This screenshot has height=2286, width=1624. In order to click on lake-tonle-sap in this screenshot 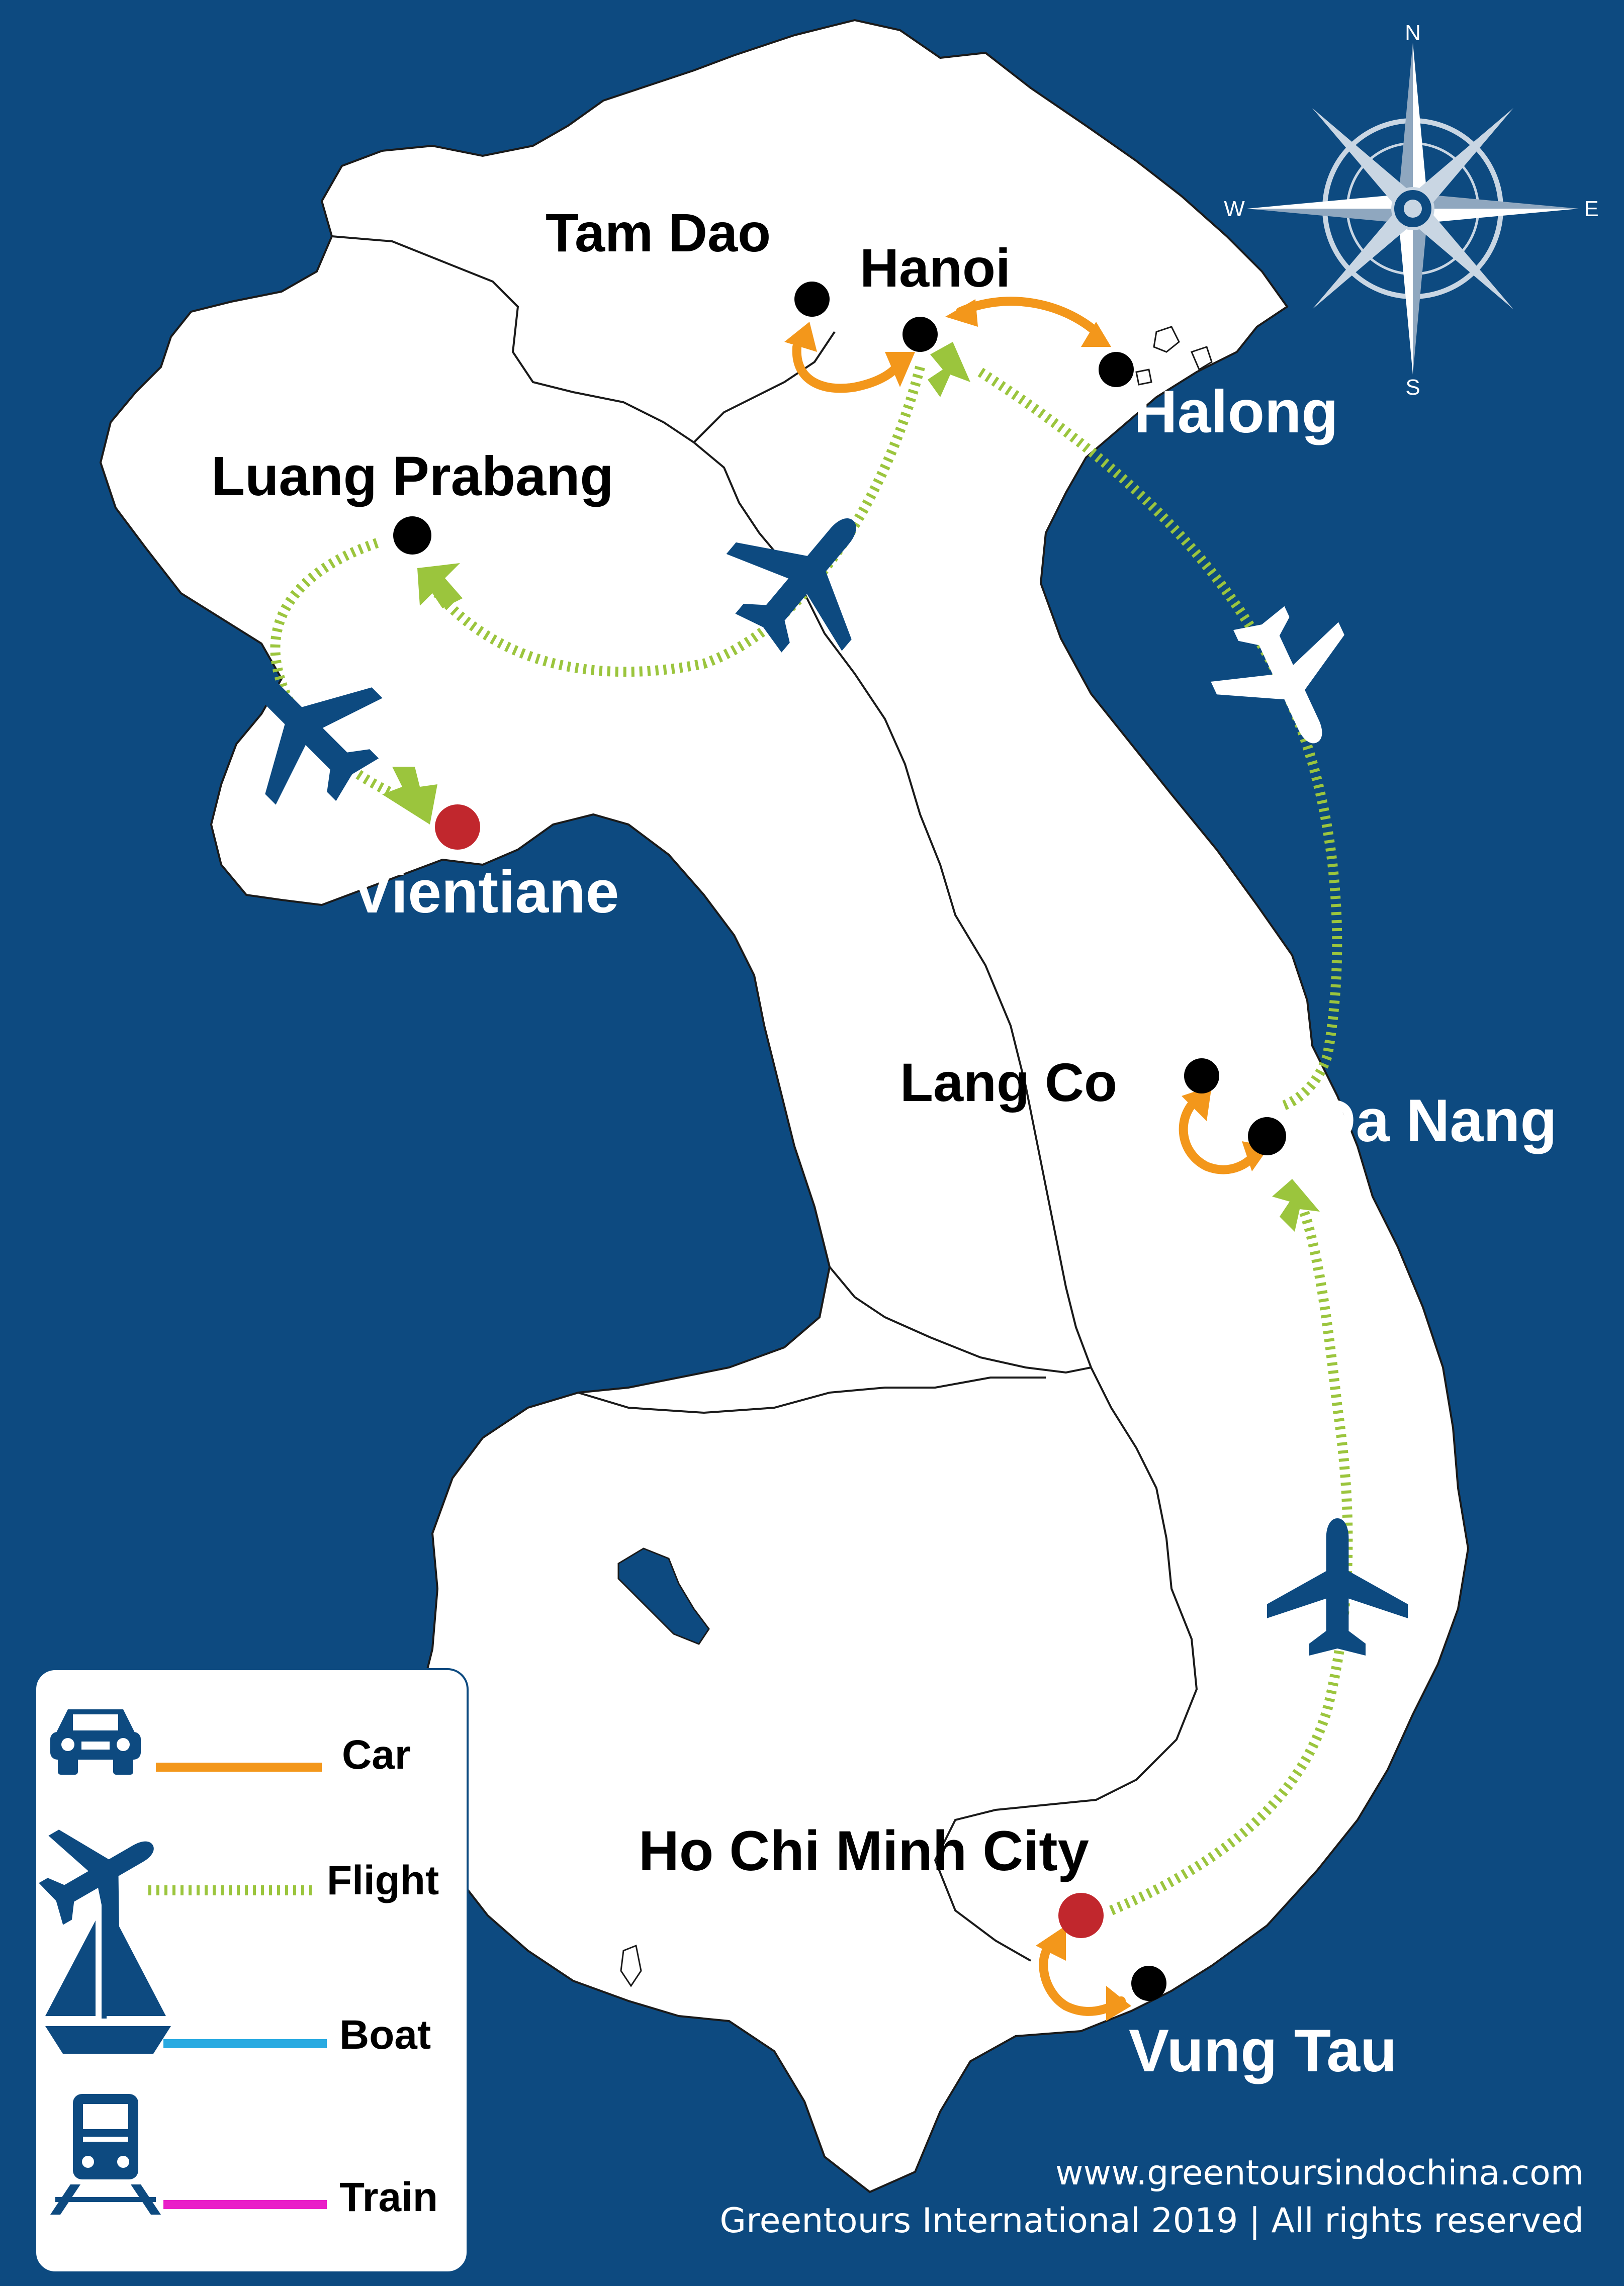, I will do `click(663, 1596)`.